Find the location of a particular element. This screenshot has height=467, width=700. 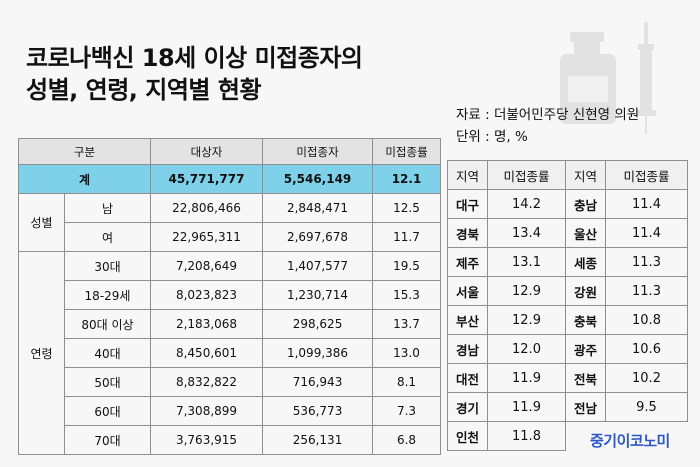

region-name: 제주 is located at coordinates (467, 262).